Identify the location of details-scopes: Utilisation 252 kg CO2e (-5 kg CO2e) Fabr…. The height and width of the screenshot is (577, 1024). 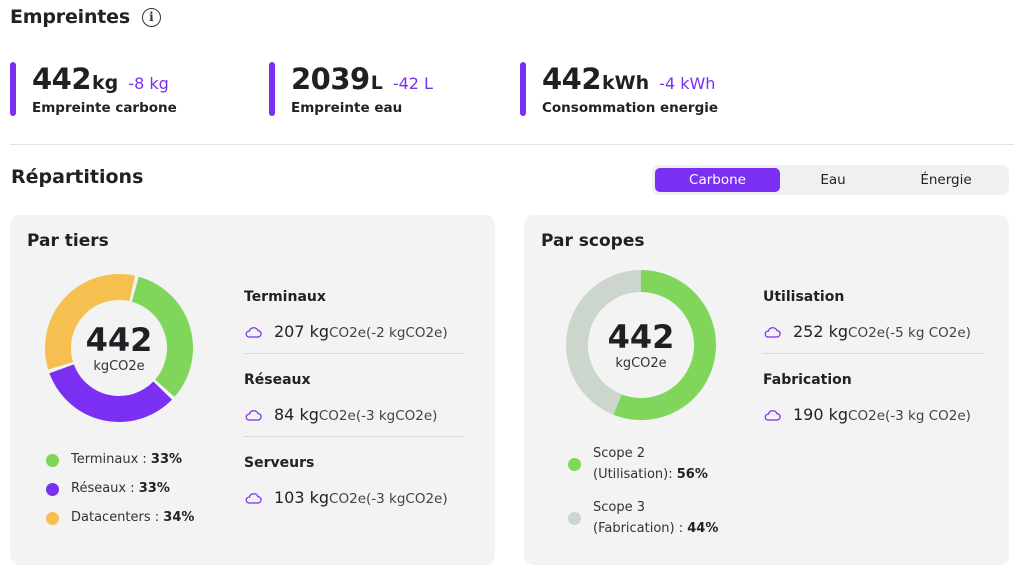
(873, 356).